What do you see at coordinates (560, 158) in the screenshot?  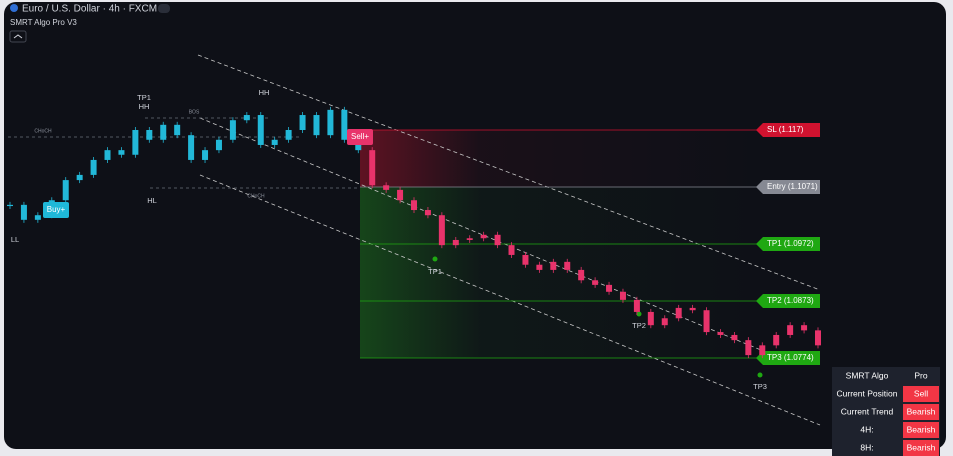 I see `stop-zone` at bounding box center [560, 158].